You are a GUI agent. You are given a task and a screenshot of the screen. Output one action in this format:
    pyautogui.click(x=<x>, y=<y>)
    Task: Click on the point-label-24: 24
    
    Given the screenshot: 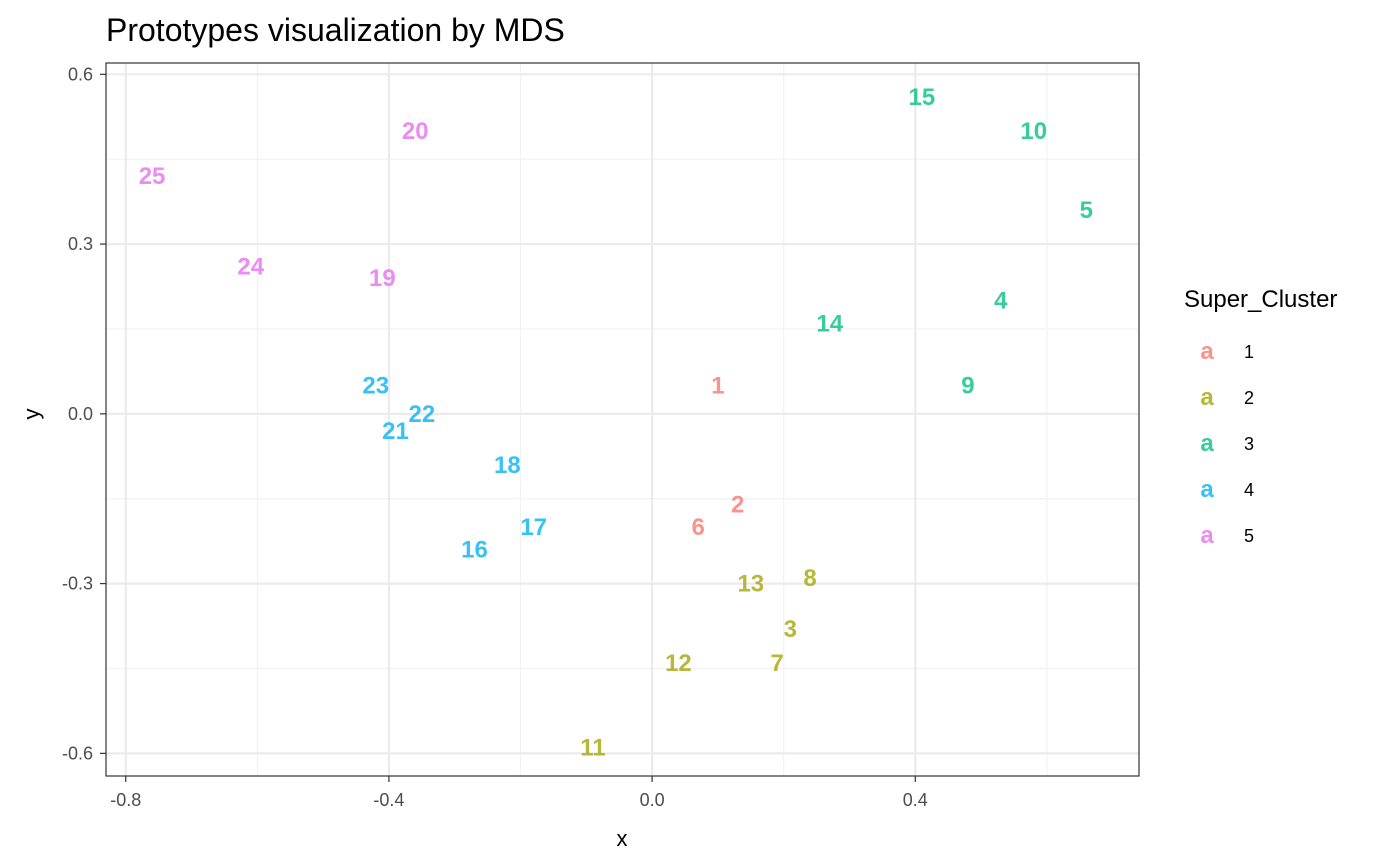 What is the action you would take?
    pyautogui.click(x=250, y=267)
    